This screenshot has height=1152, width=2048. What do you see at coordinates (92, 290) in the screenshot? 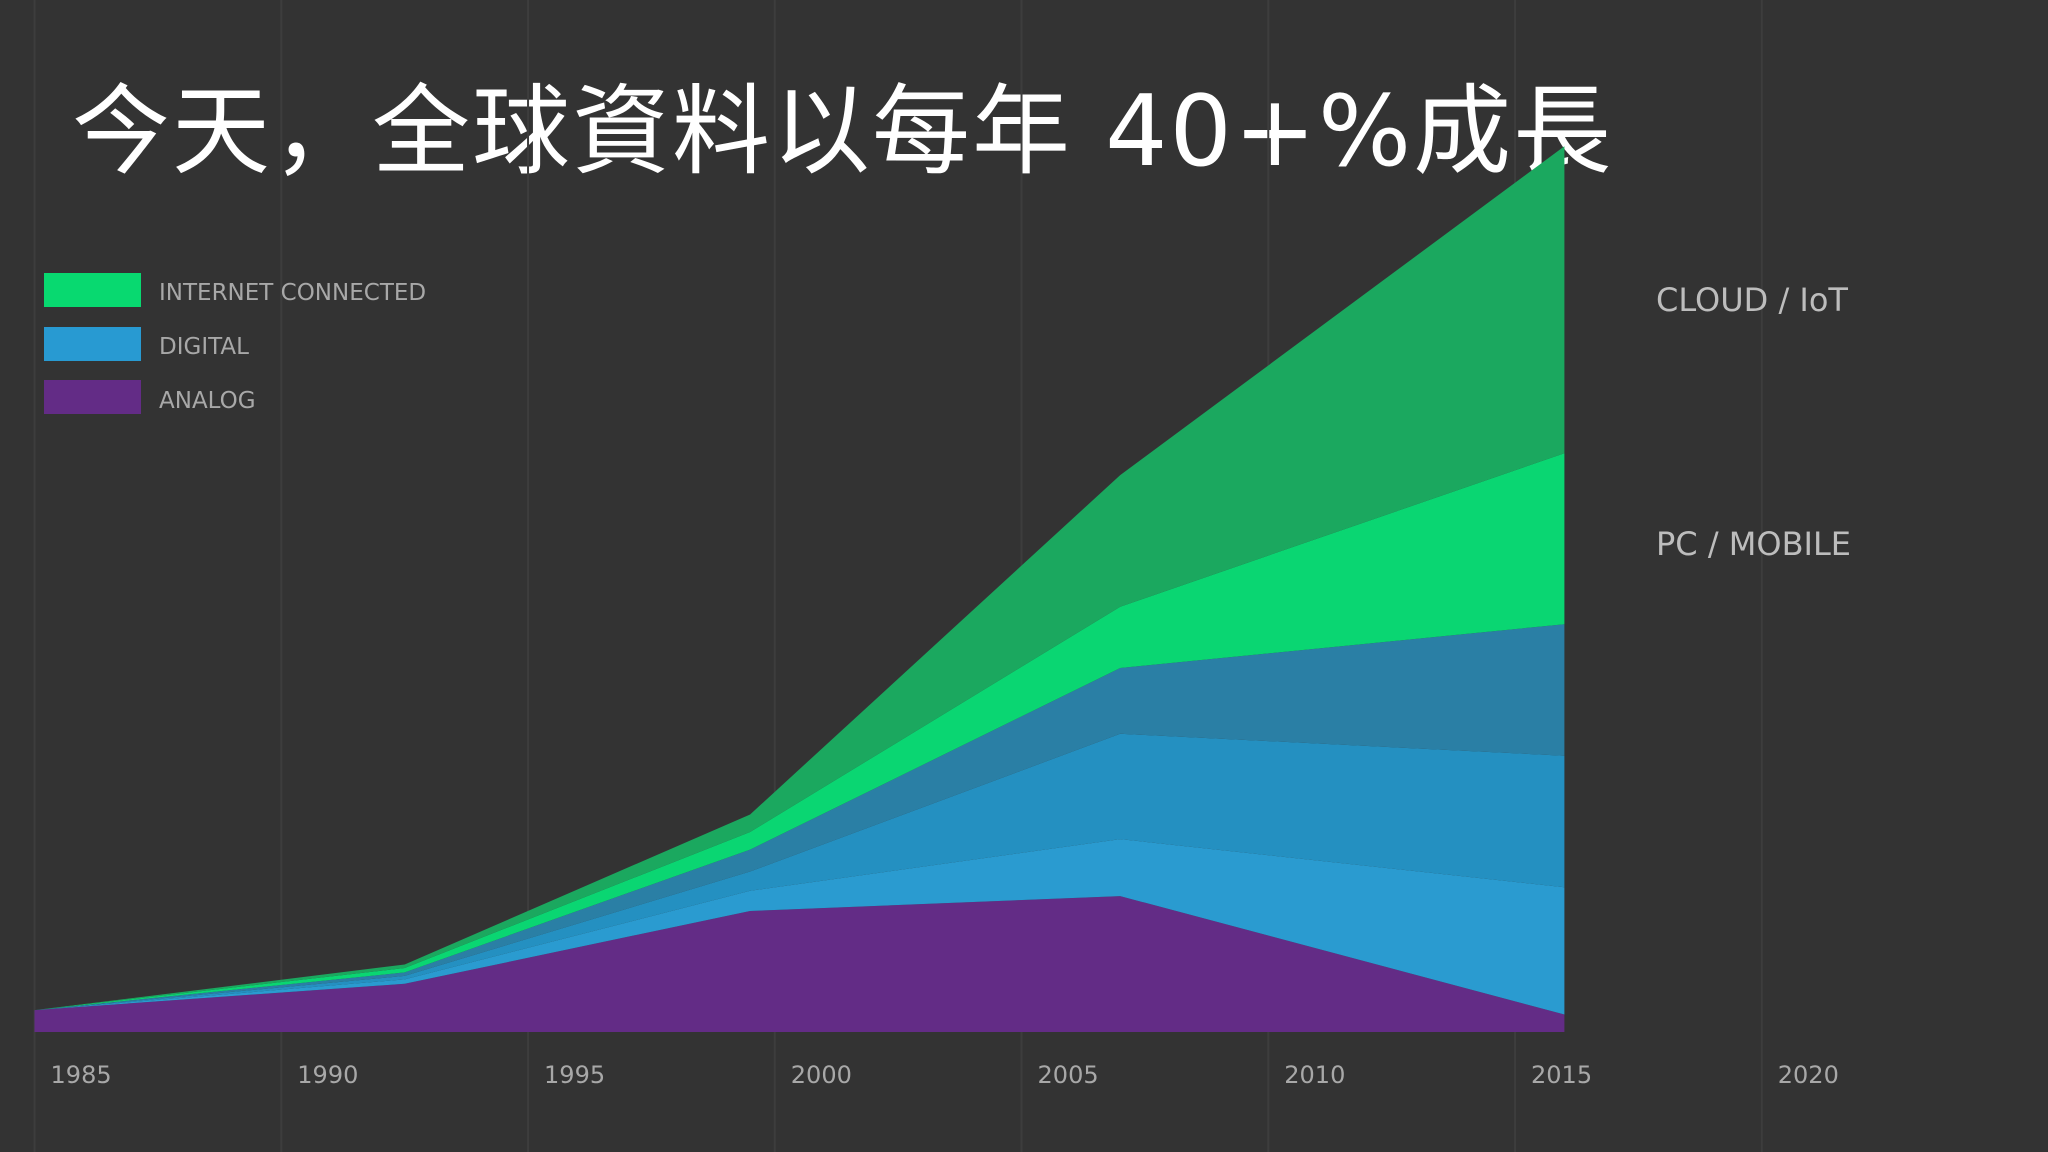
I see `legend-swatch-internet` at bounding box center [92, 290].